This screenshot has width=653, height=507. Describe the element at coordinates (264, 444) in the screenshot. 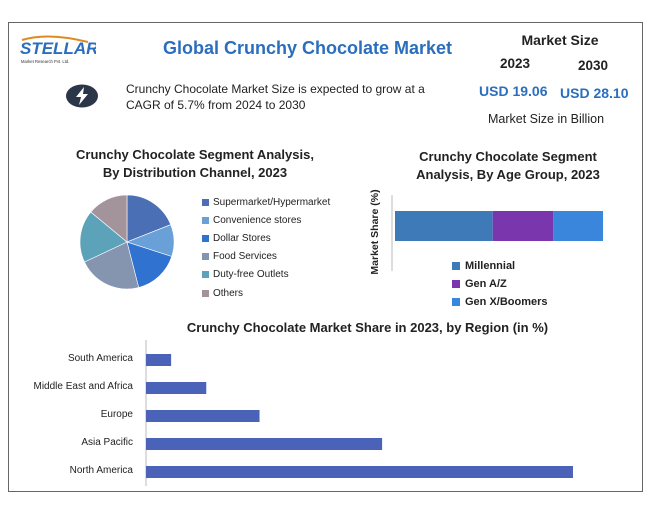

I see `region-bar-asia-pacific` at that location.